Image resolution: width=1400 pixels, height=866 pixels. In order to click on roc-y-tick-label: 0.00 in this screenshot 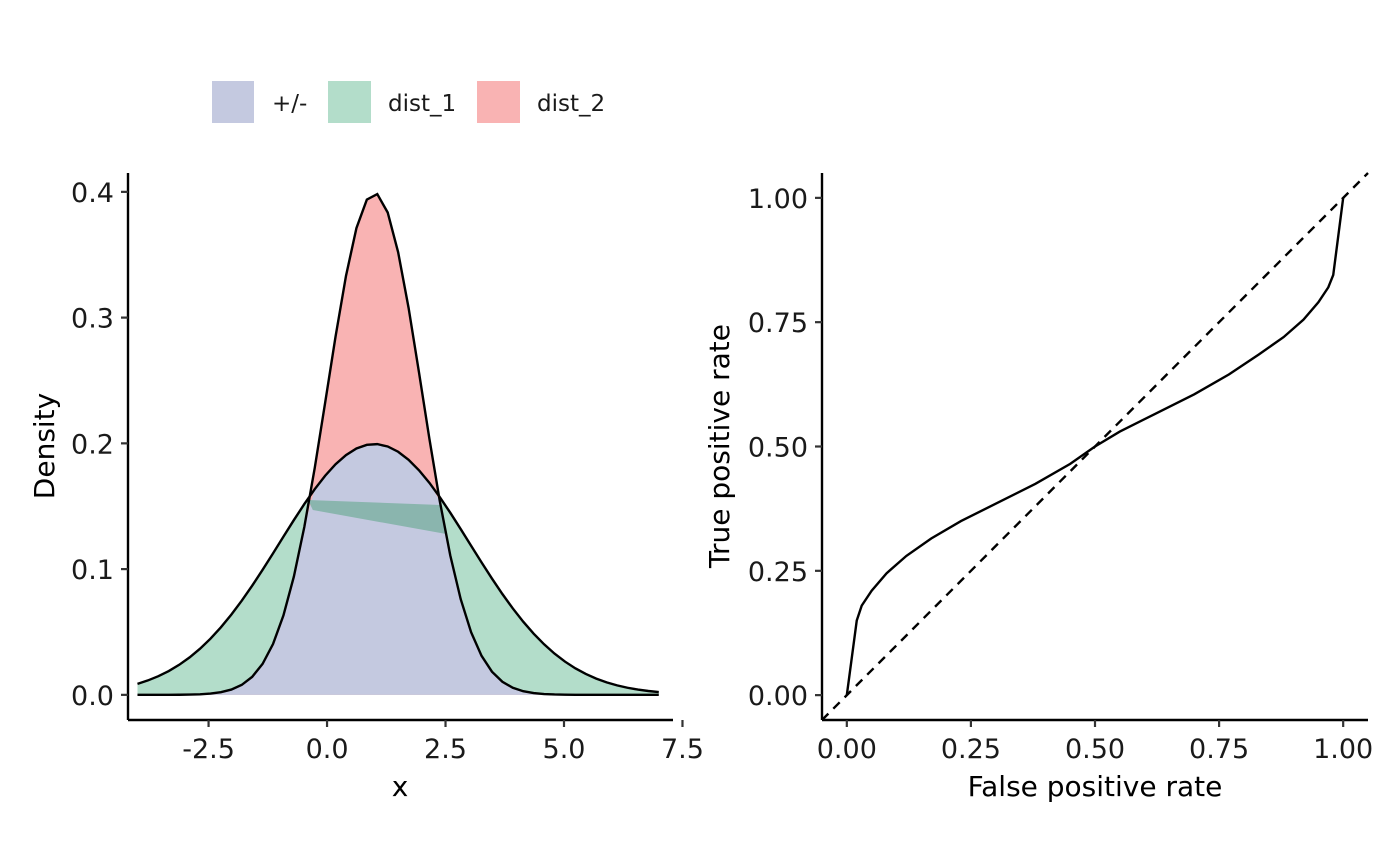, I will do `click(778, 696)`.